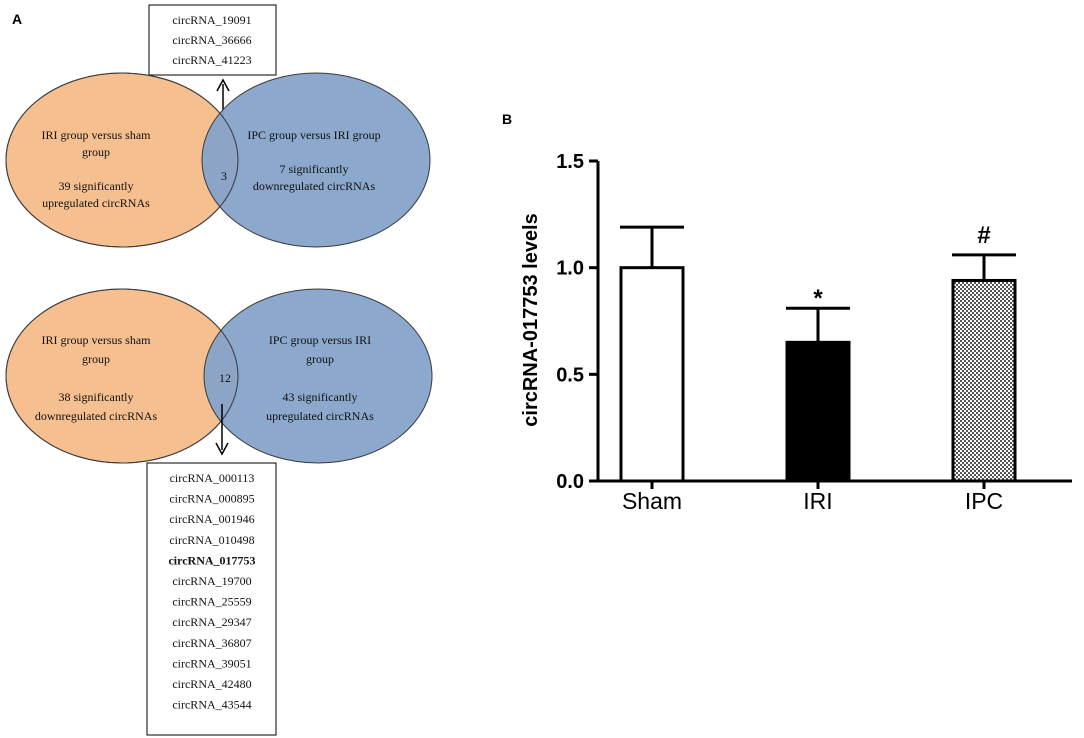 The width and height of the screenshot is (1084, 738). Describe the element at coordinates (224, 176) in the screenshot. I see `venn-top-overlap-count: 3` at that location.